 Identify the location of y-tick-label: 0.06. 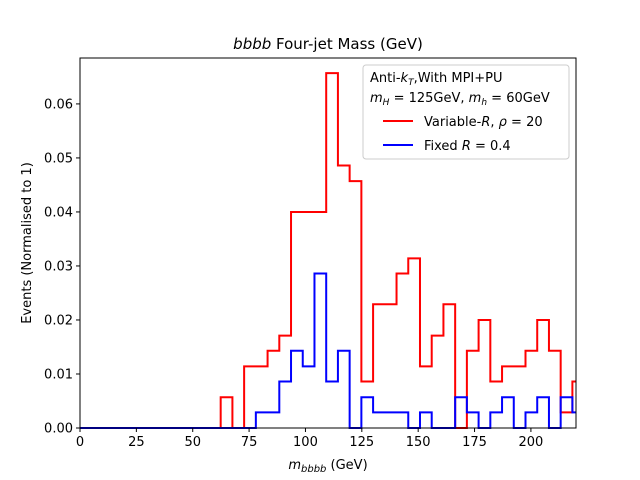
(58, 104).